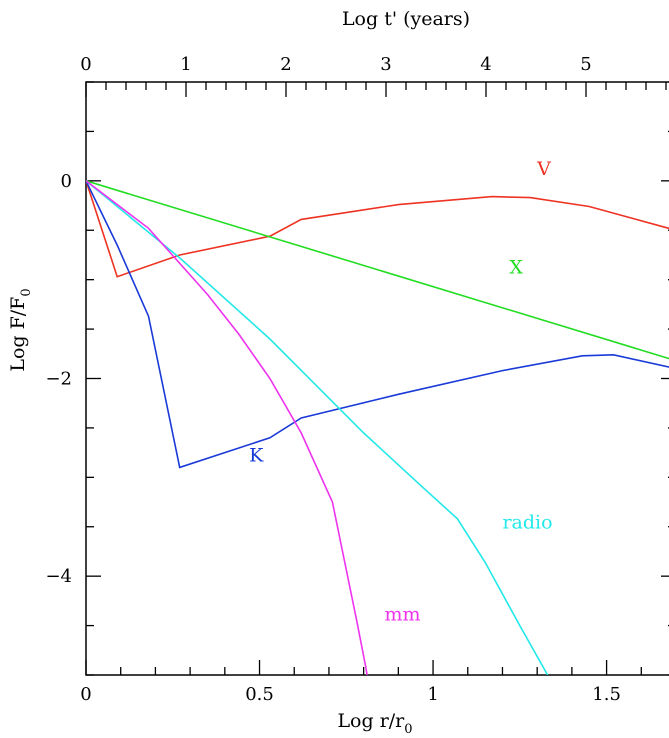 This screenshot has height=738, width=669. What do you see at coordinates (527, 523) in the screenshot?
I see `series-label-radio: radio` at bounding box center [527, 523].